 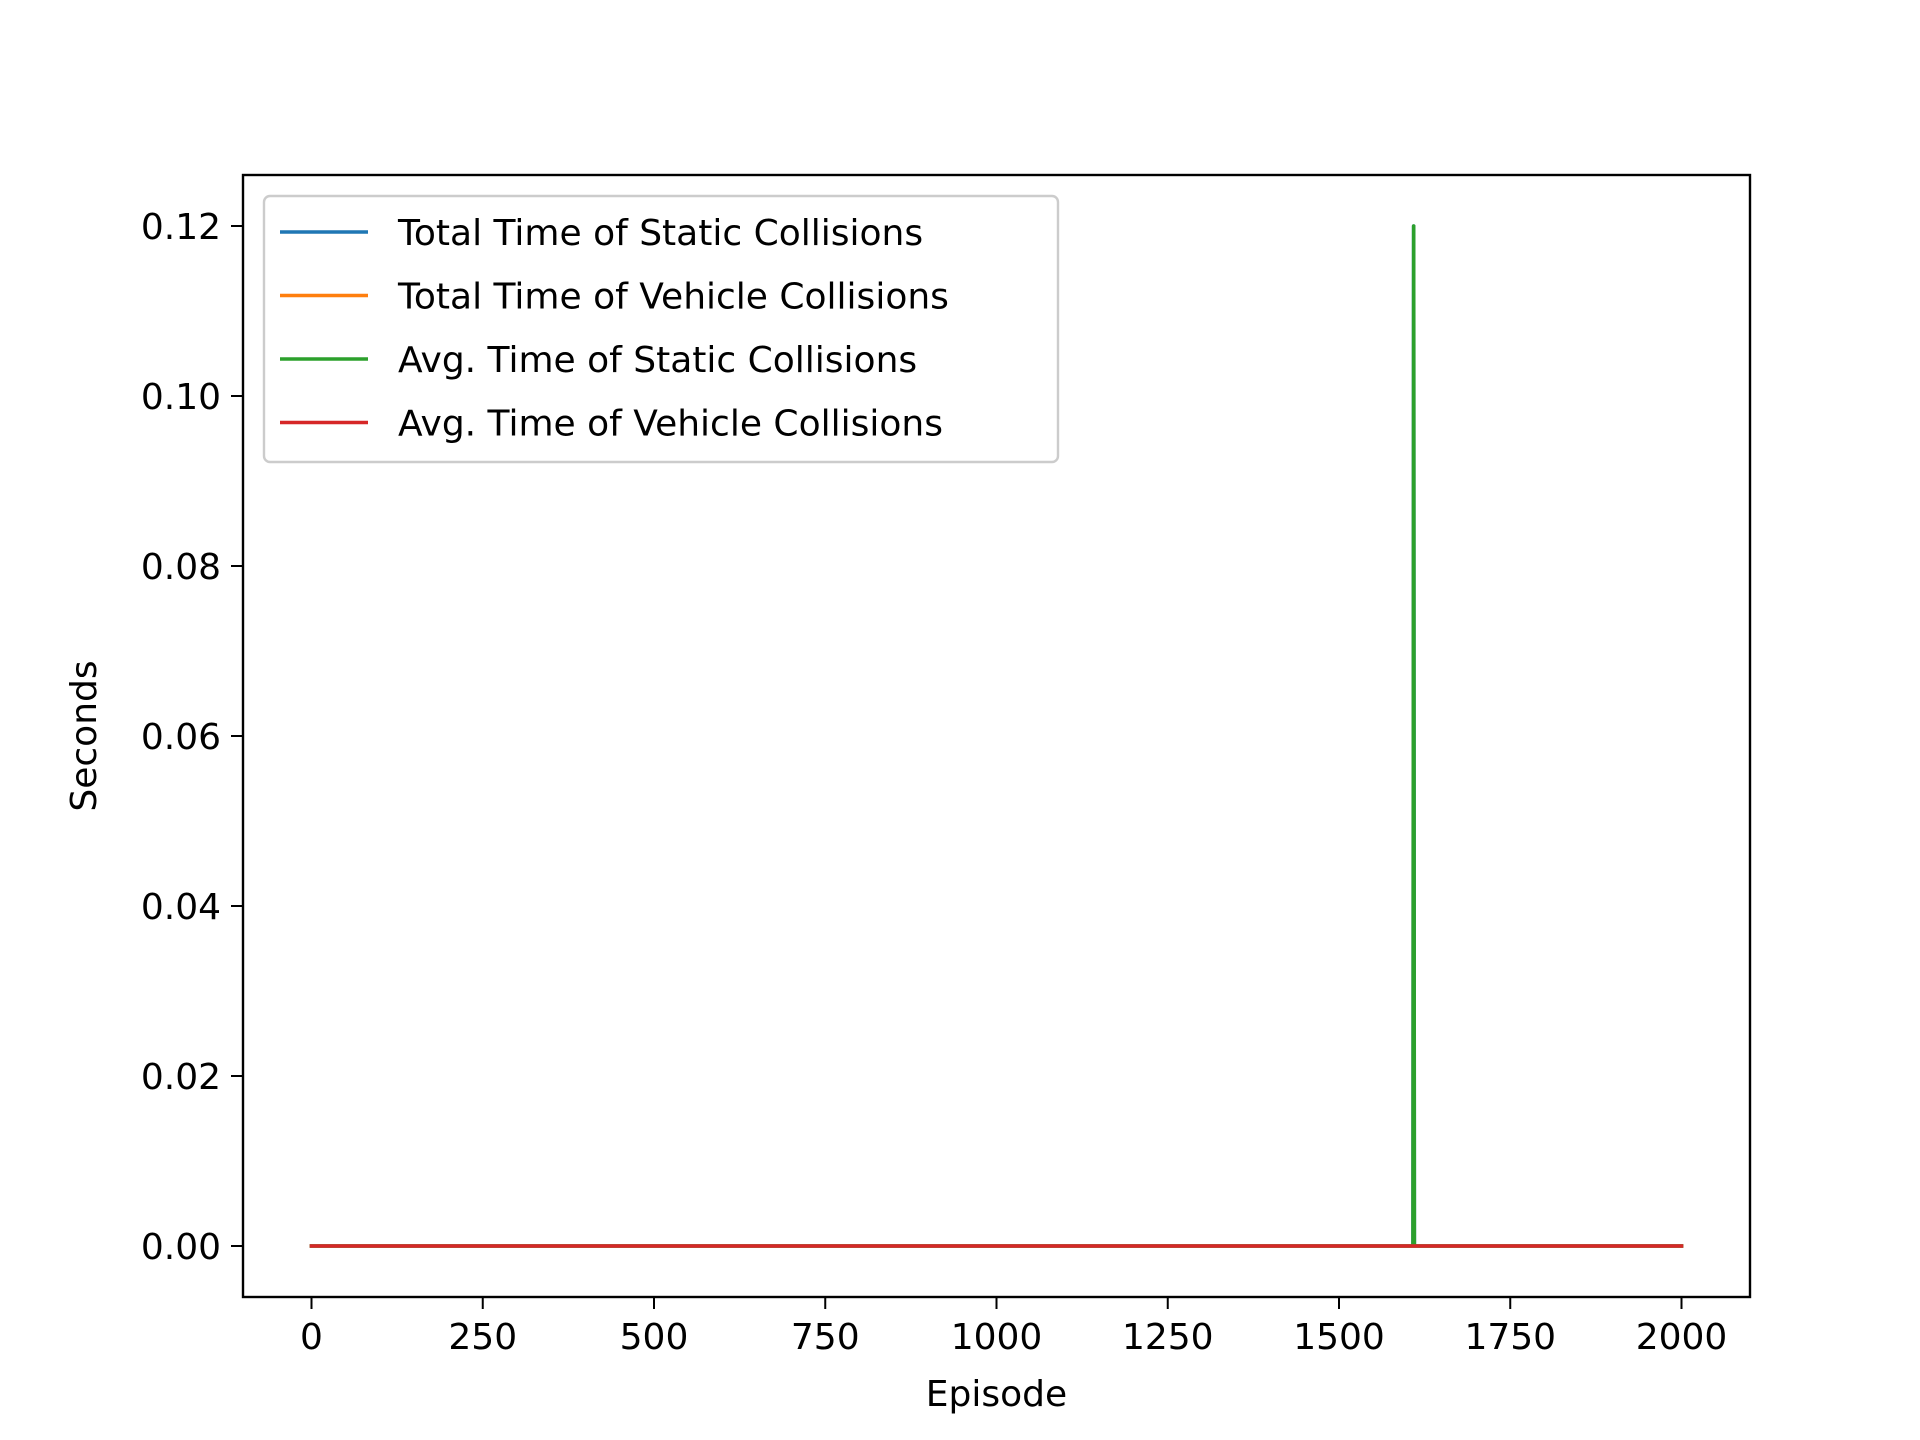 What do you see at coordinates (84, 735) in the screenshot?
I see `y-axis-label: Seconds` at bounding box center [84, 735].